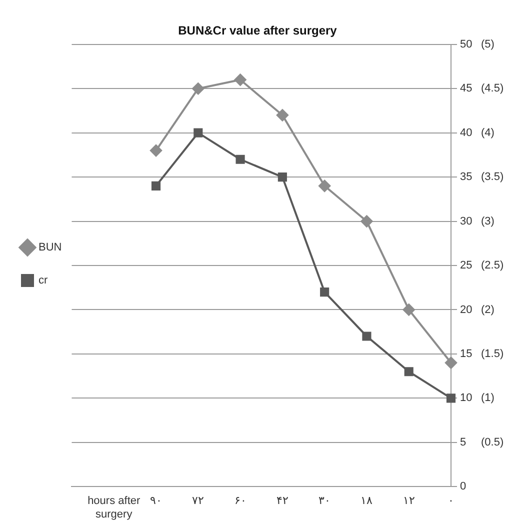 Image resolution: width=519 pixels, height=524 pixels. What do you see at coordinates (282, 501) in the screenshot?
I see `x-tick-label: ۴۲` at bounding box center [282, 501].